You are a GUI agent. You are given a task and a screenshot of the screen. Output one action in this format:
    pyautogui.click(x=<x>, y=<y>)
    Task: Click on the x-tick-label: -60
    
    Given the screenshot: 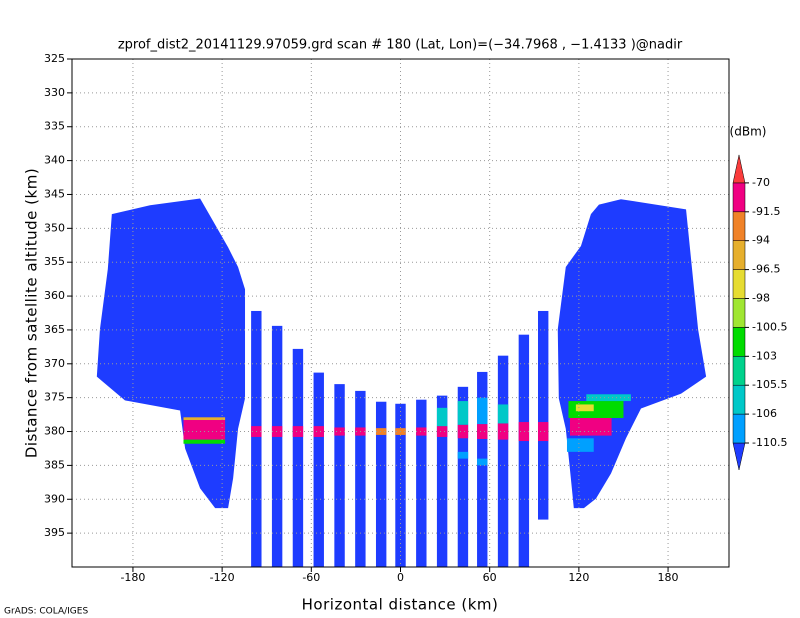 What is the action you would take?
    pyautogui.click(x=311, y=577)
    